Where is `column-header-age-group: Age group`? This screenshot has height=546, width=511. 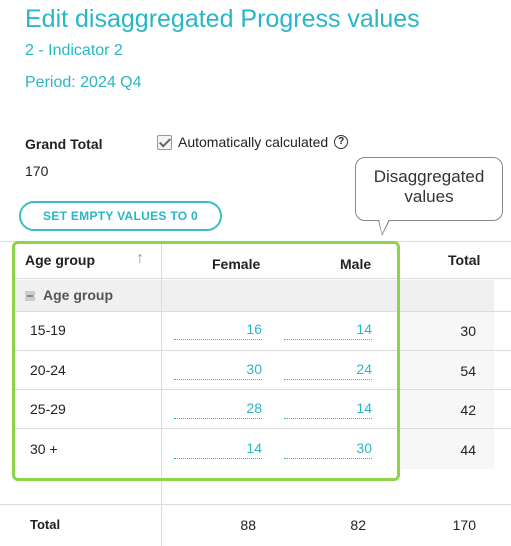
column-header-age-group: Age group is located at coordinates (60, 260).